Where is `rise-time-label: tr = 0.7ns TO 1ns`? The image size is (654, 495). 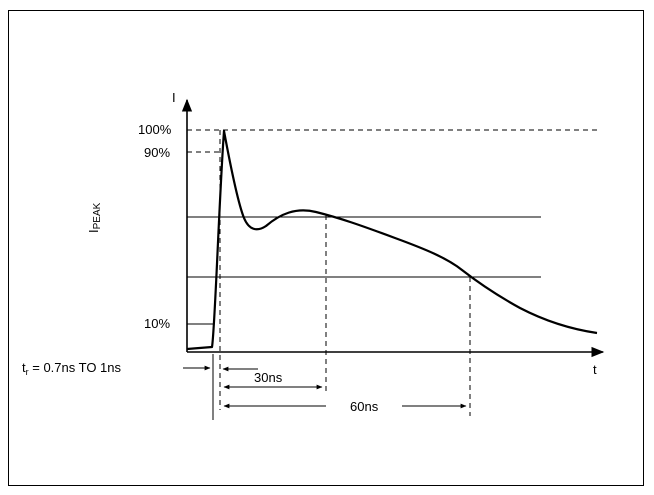
rise-time-label: tr = 0.7ns TO 1ns is located at coordinates (72, 368).